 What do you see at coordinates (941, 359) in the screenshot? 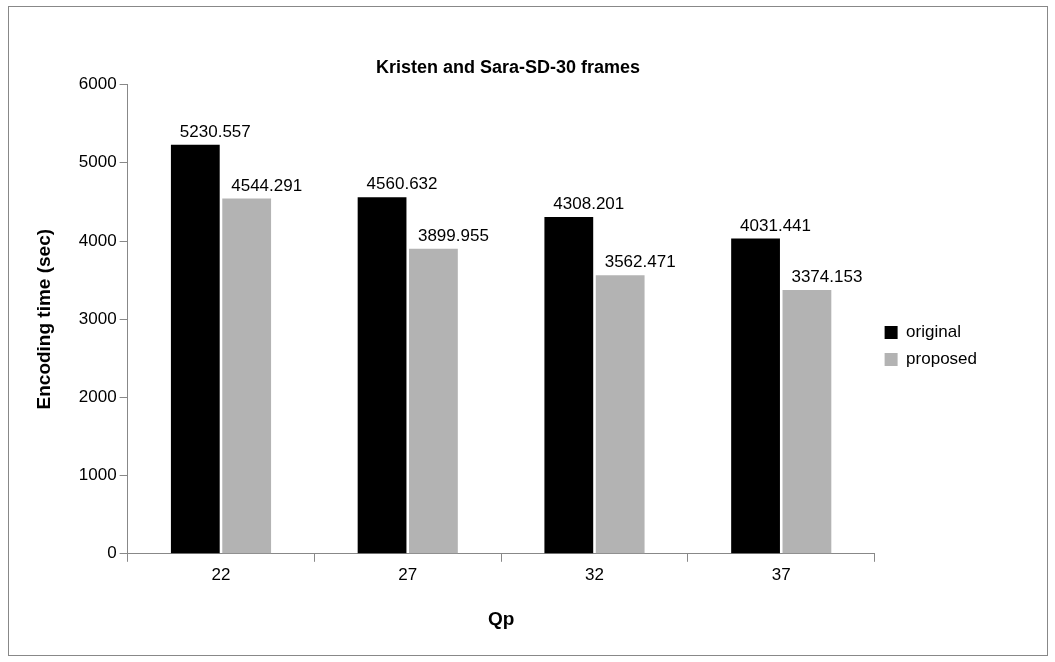
I see `legend-label: proposed` at bounding box center [941, 359].